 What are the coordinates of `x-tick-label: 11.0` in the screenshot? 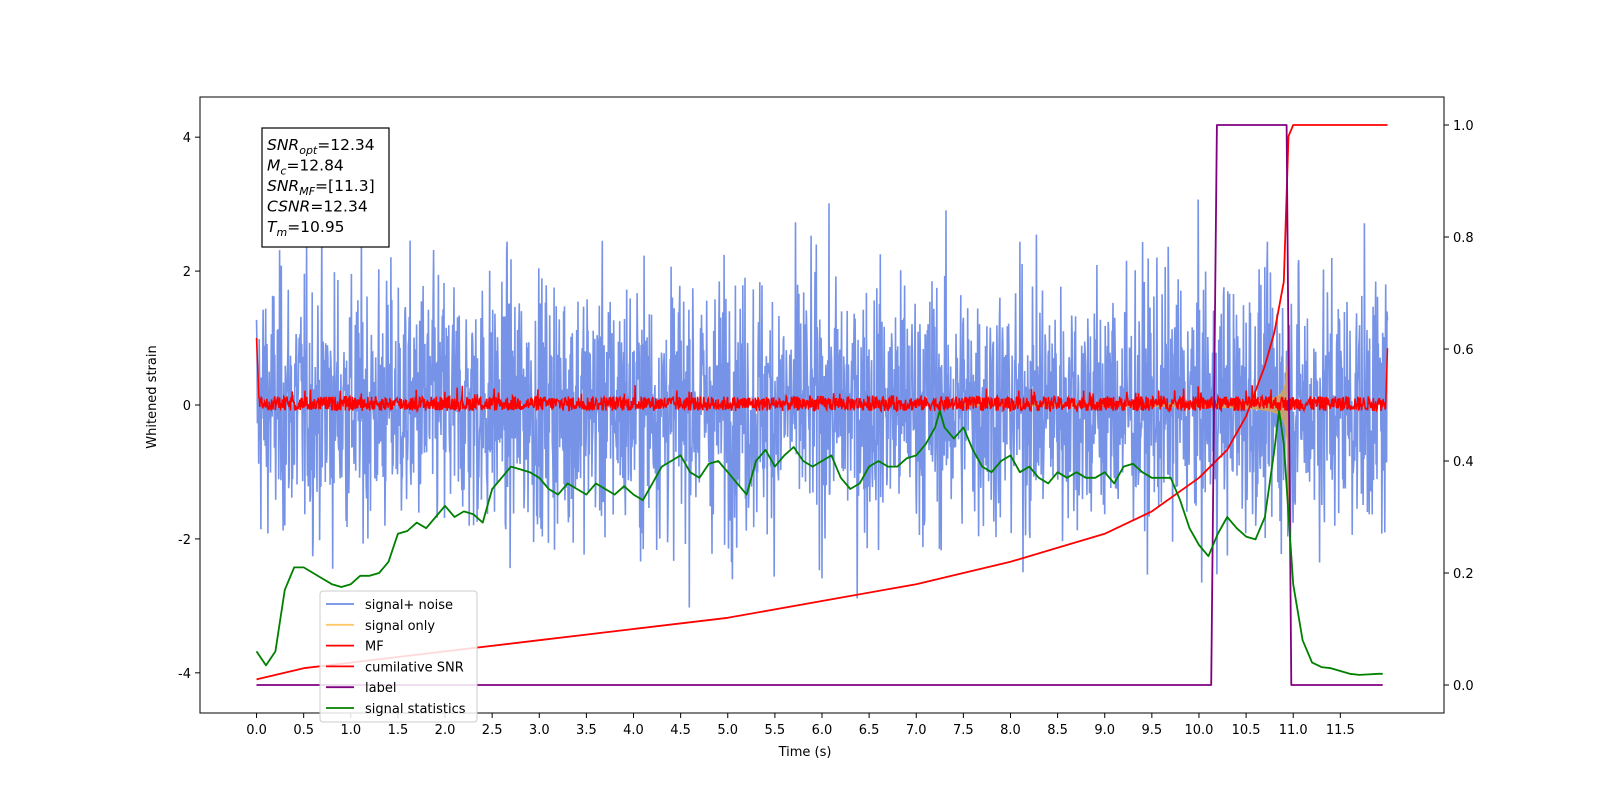 It's located at (1293, 730).